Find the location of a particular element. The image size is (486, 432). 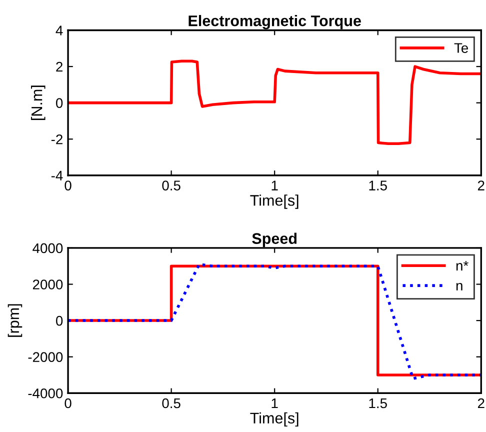

y-tick-label: 2000 is located at coordinates (47, 285).